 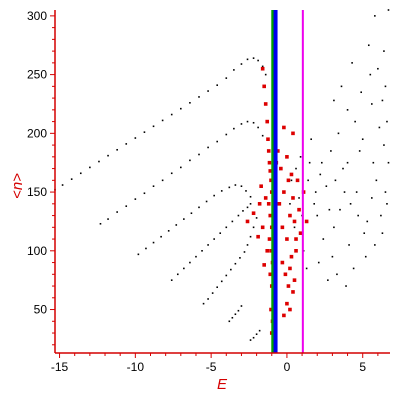 What do you see at coordinates (37, 133) in the screenshot?
I see `y-tick-label: 200` at bounding box center [37, 133].